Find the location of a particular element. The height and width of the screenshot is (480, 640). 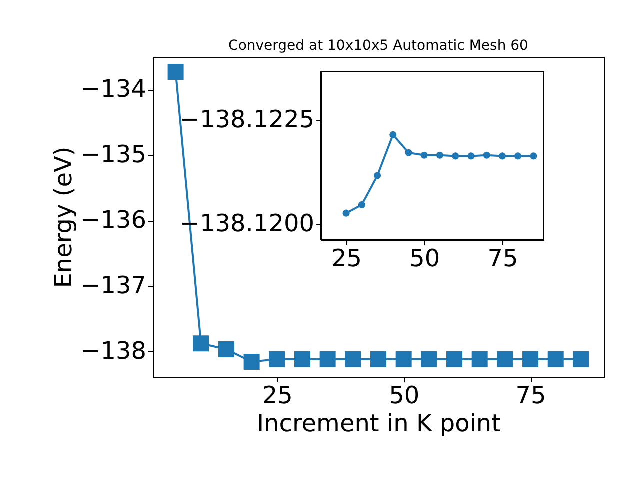

chart-title: Converged at 10x10x5 Automatic Mesh 60 is located at coordinates (378, 46).